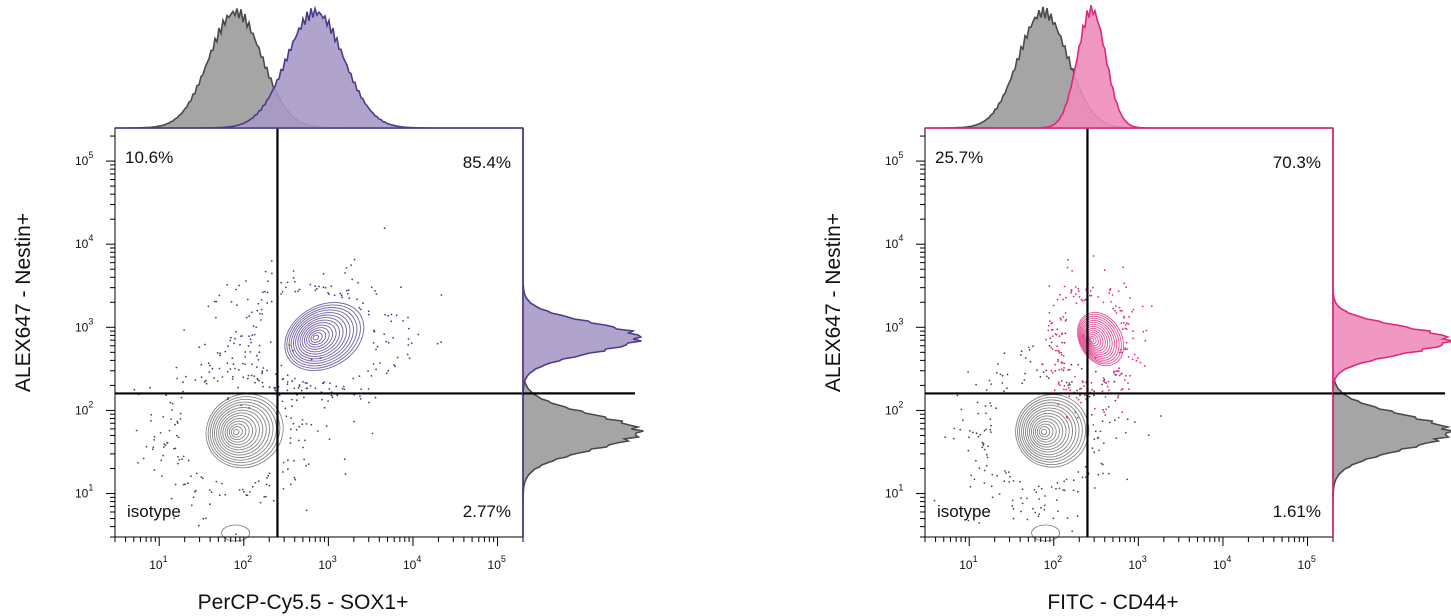  I want to click on x-tick-label: 10², so click(1053, 563).